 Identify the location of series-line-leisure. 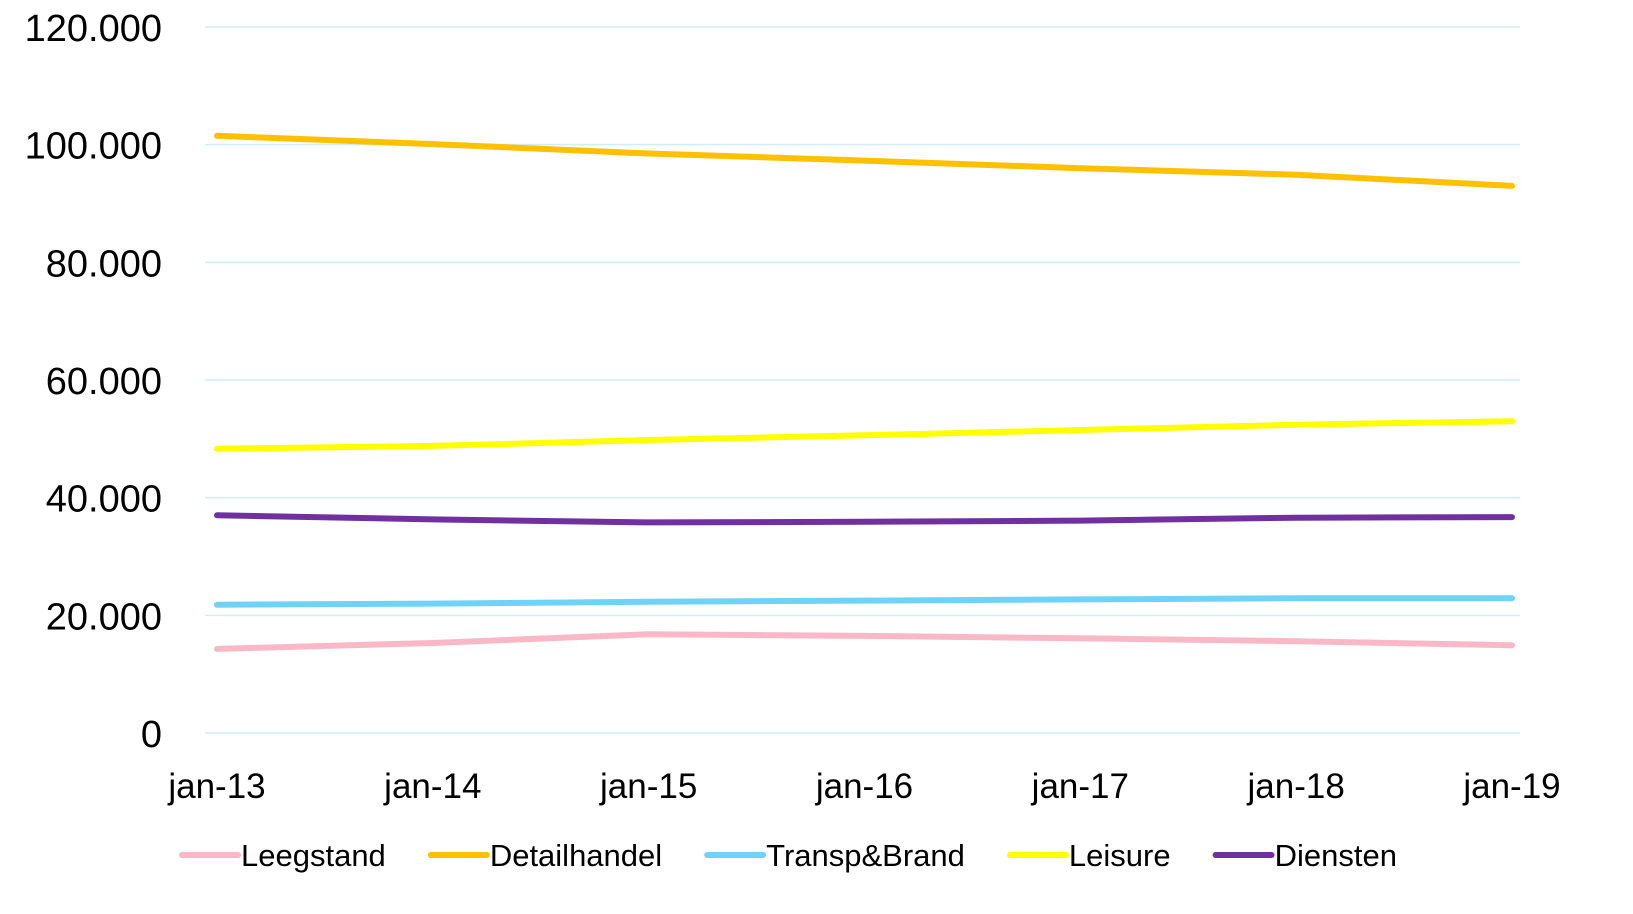
(864, 435).